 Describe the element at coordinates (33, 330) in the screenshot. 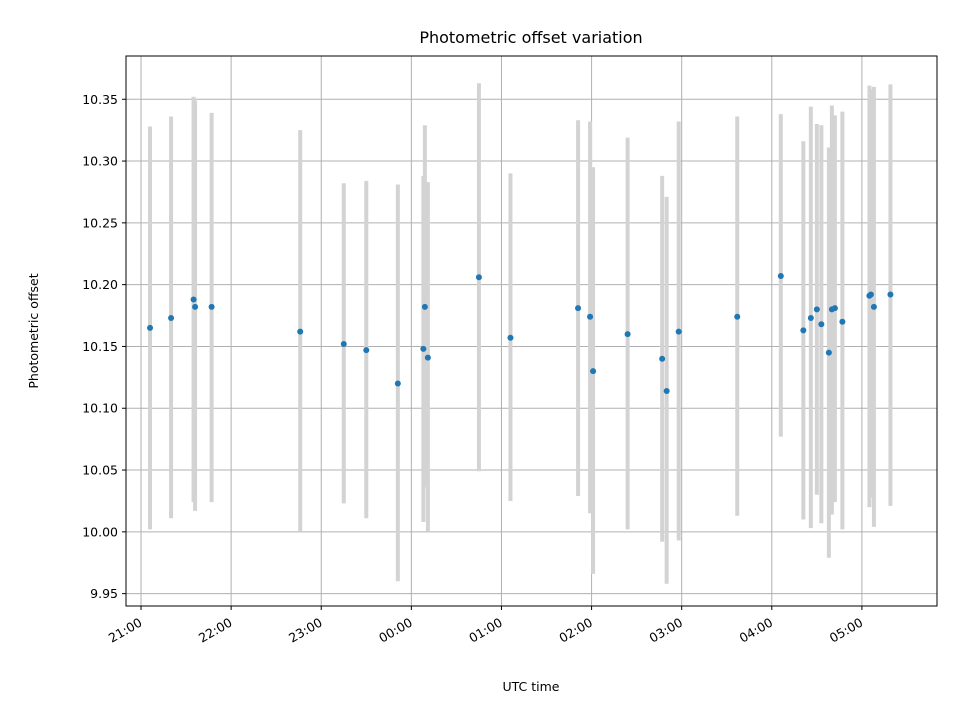

I see `y-axis-label: Photometric offset` at that location.